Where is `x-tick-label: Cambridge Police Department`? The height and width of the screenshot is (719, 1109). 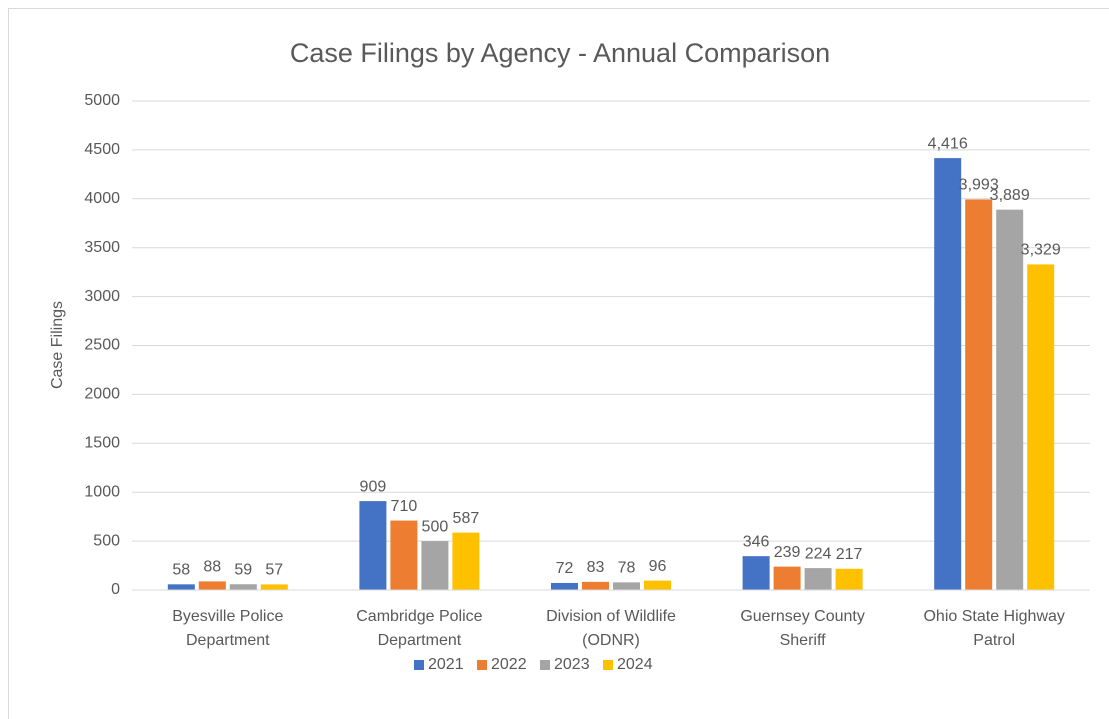 x-tick-label: Cambridge Police Department is located at coordinates (419, 628).